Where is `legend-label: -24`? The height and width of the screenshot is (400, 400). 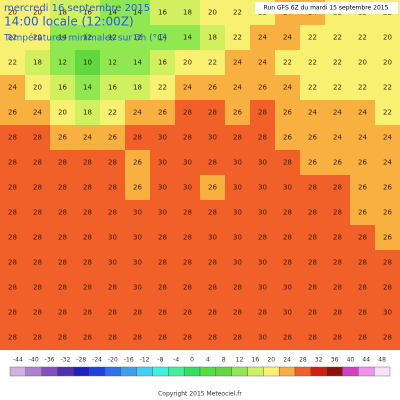
legend-label: -24 is located at coordinates (97, 360).